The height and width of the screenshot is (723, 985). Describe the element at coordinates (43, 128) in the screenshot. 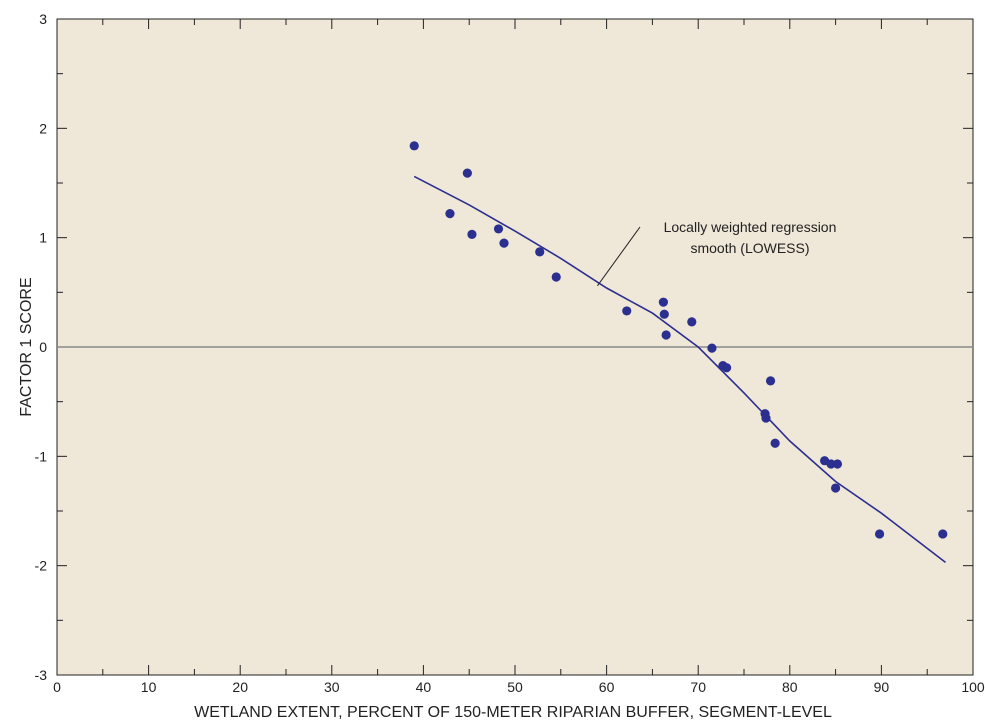

I see `y-tick-label: 2` at that location.